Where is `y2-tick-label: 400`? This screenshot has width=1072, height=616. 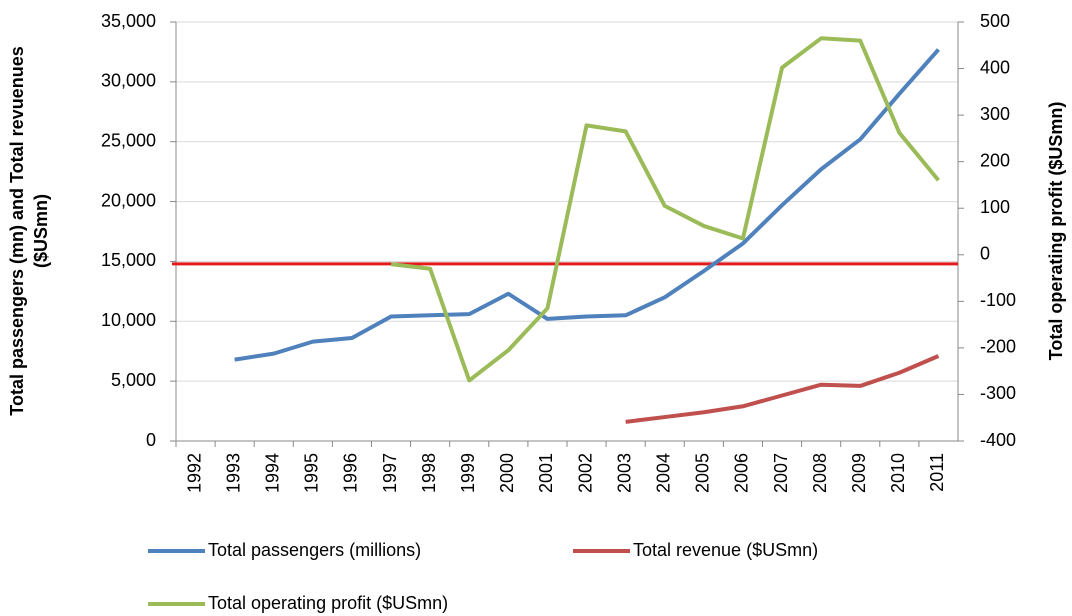
y2-tick-label: 400 is located at coordinates (995, 67).